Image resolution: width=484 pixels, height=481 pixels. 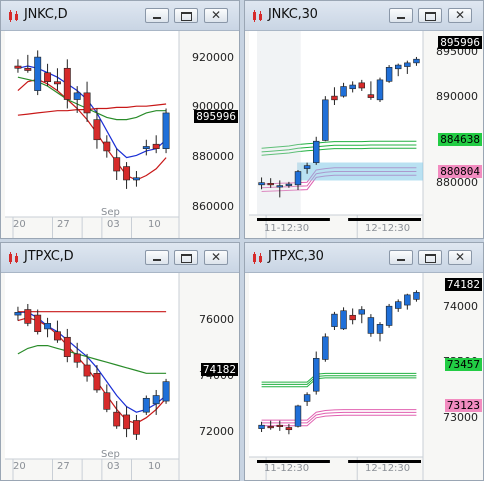 What do you see at coordinates (154, 224) in the screenshot?
I see `x-tick-label: 10` at bounding box center [154, 224].